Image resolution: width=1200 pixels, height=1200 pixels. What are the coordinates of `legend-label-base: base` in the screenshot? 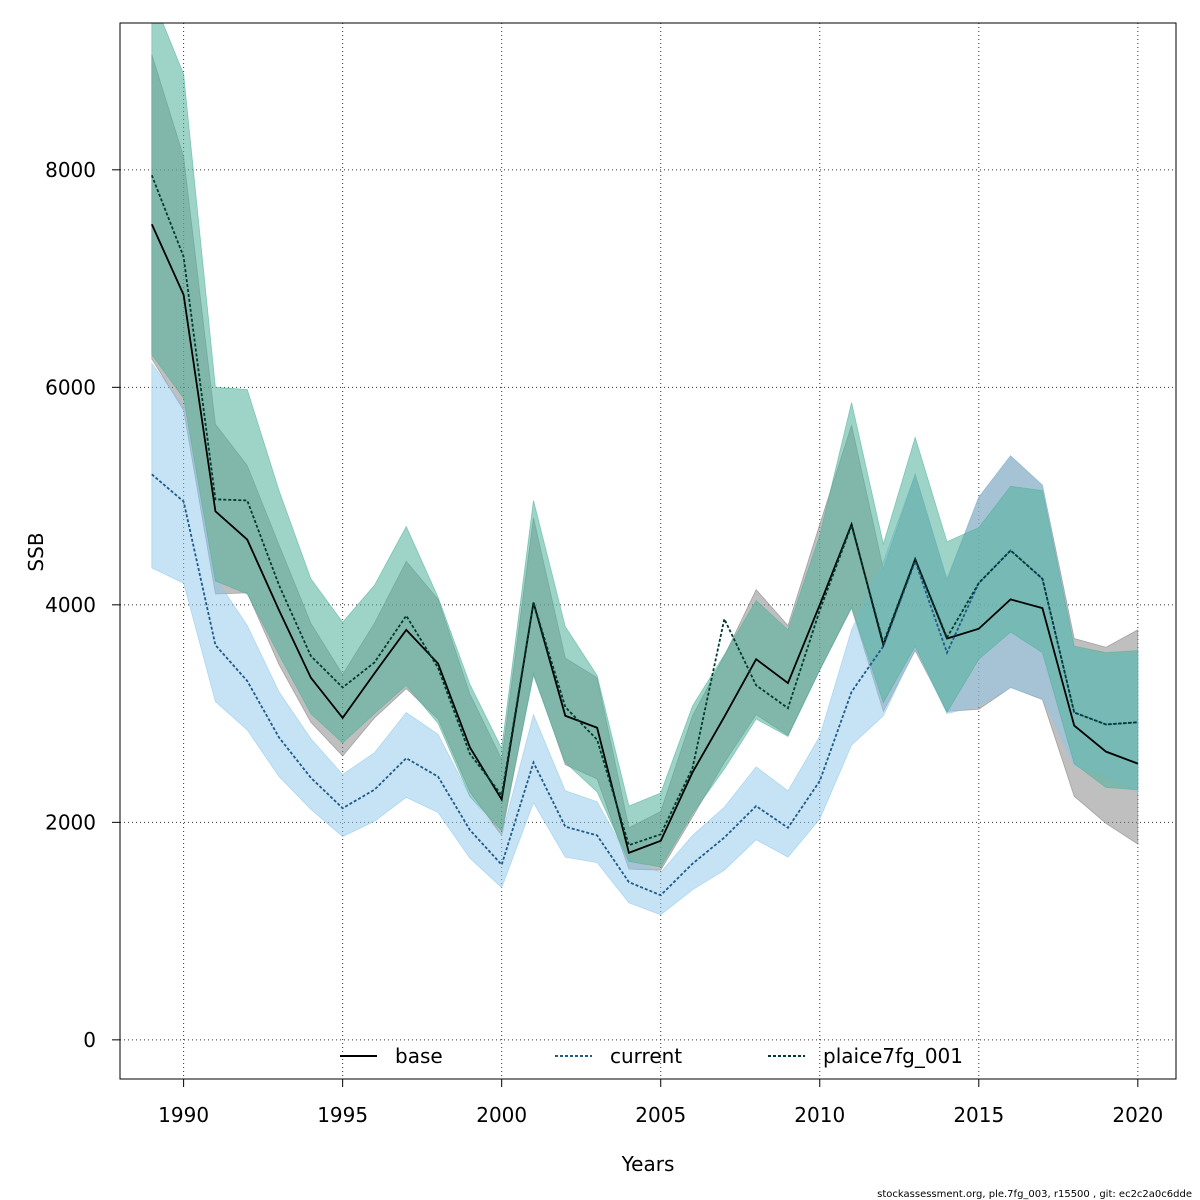 It's located at (419, 1056).